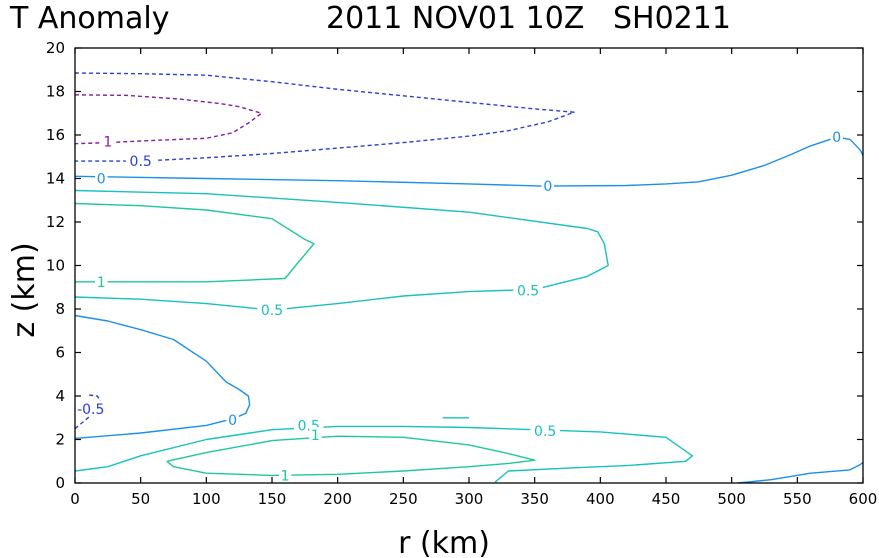  I want to click on y-axis-label: z (km), so click(24, 289).